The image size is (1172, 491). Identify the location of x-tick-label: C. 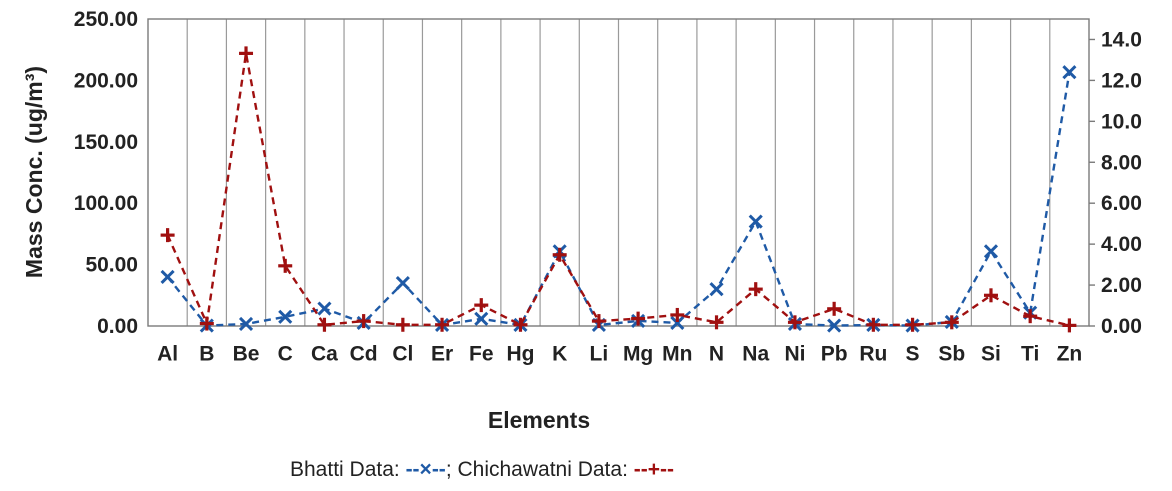
(285, 353).